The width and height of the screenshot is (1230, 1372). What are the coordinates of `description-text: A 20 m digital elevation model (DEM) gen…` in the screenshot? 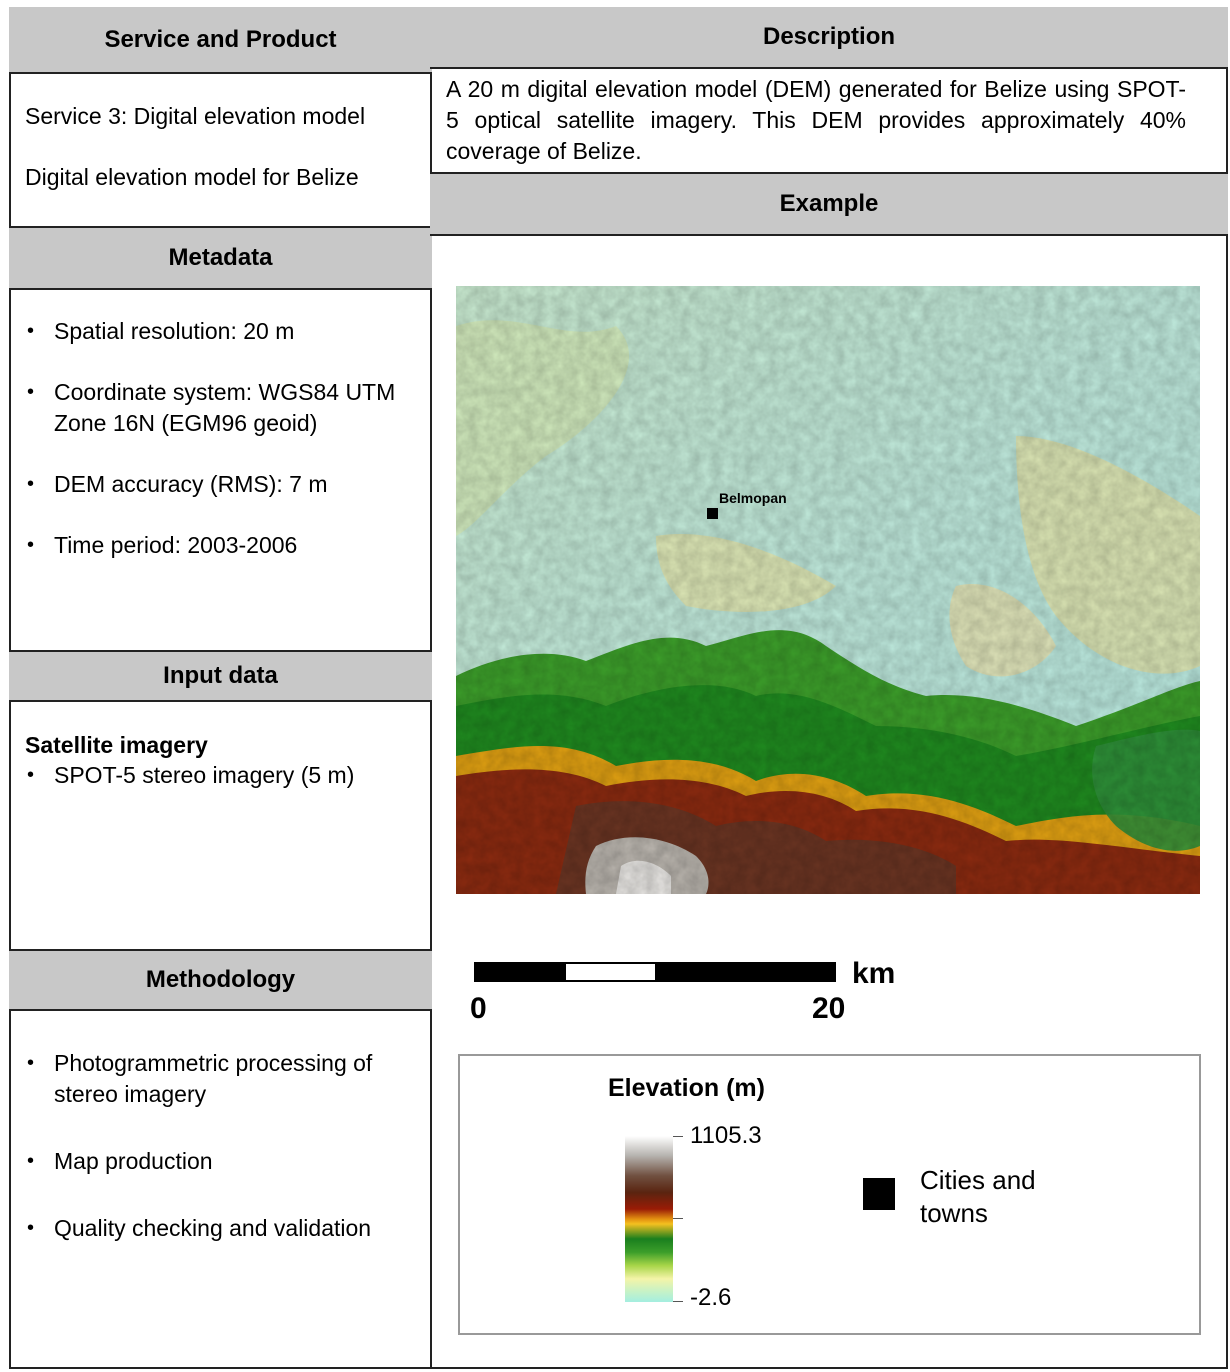 It's located at (816, 120).